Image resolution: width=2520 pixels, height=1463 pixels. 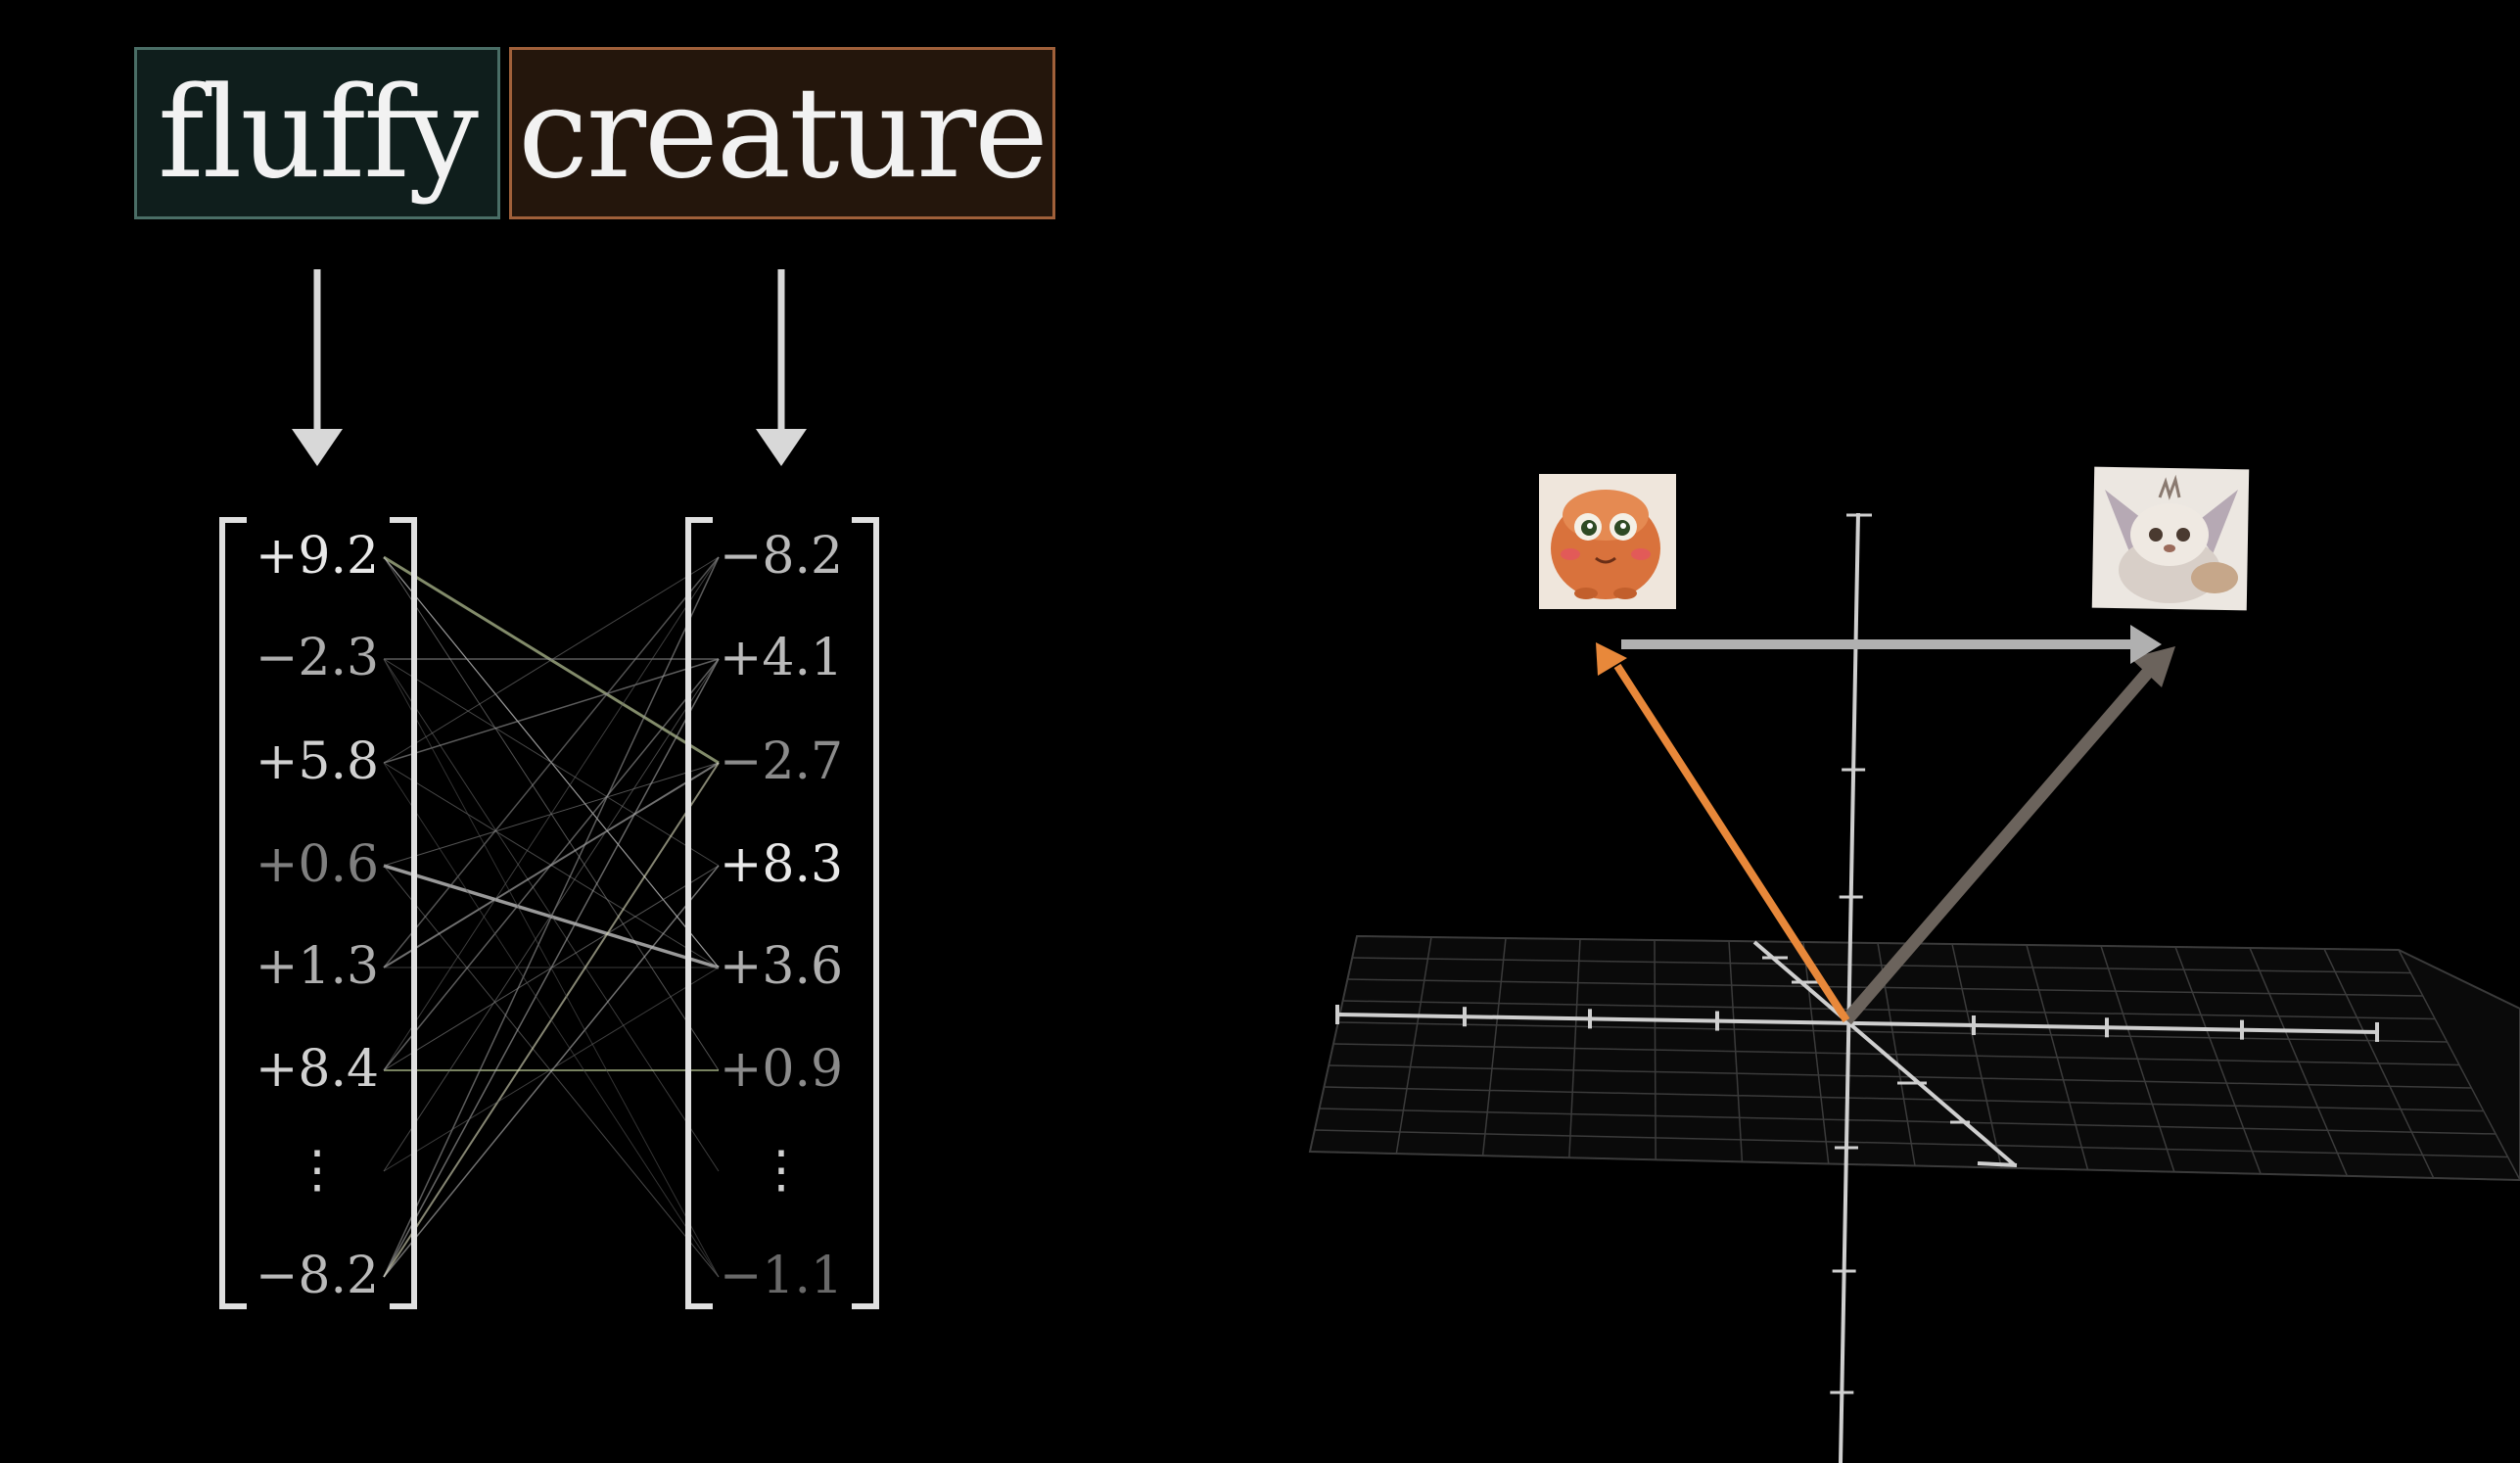 I want to click on vector-creature: −8.2 +4.1 −2.7 +8.3 +3.6 +0.9 ⋮ −1.1, so click(x=781, y=916).